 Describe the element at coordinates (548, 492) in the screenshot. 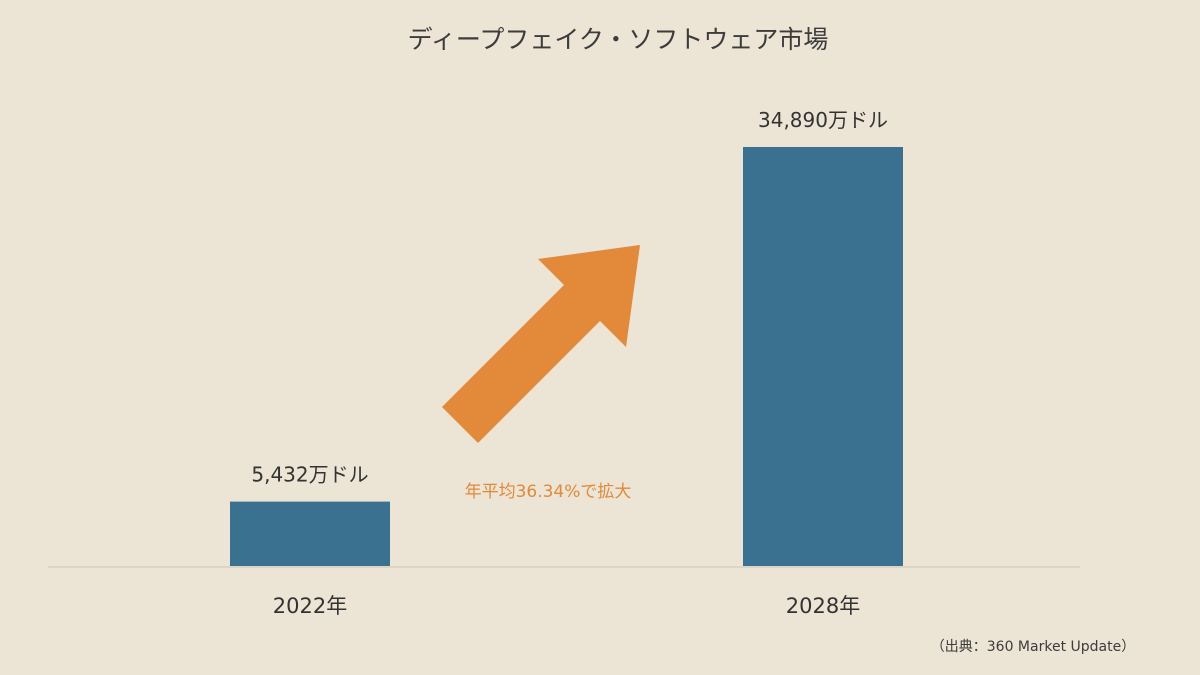

I see `growth-annotation: 年平均36.34%で拡大` at that location.